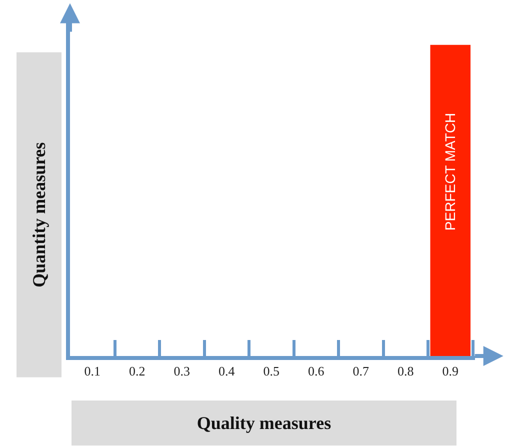 The image size is (505, 446). What do you see at coordinates (39, 215) in the screenshot?
I see `y-axis-title: Quantity measures` at bounding box center [39, 215].